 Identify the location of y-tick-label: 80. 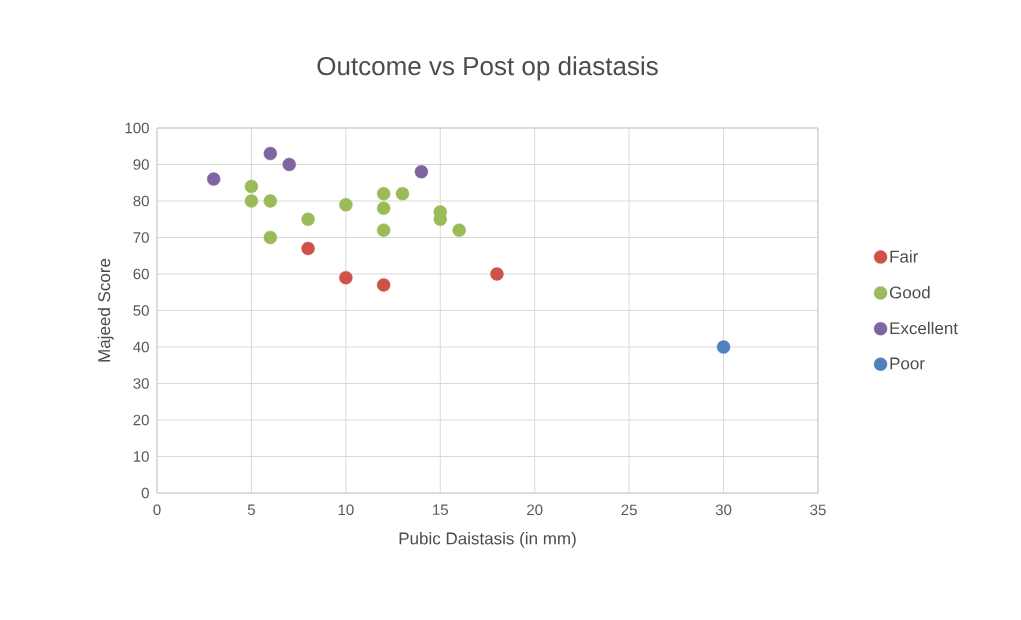
(141, 201).